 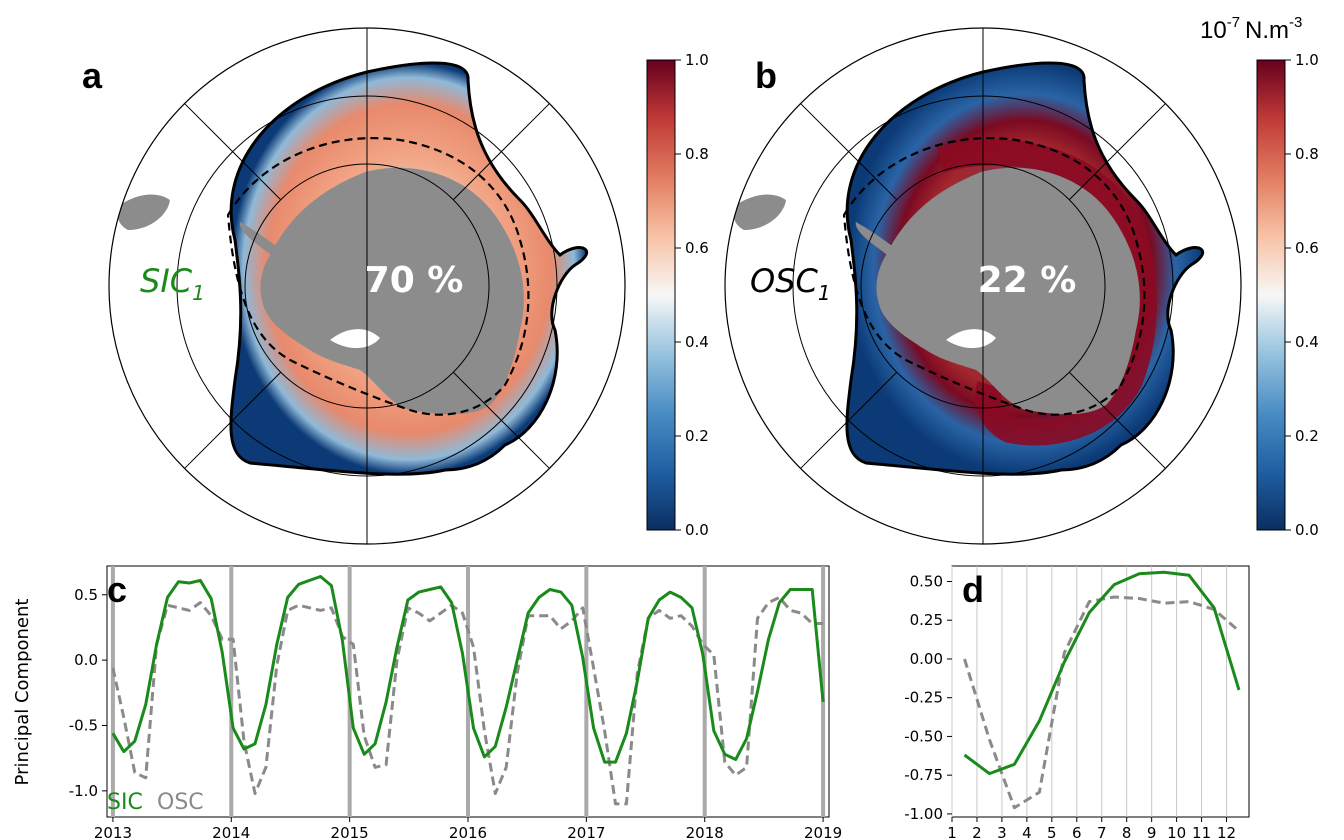 I want to click on x-tick-label: 6, so click(x=1077, y=832).